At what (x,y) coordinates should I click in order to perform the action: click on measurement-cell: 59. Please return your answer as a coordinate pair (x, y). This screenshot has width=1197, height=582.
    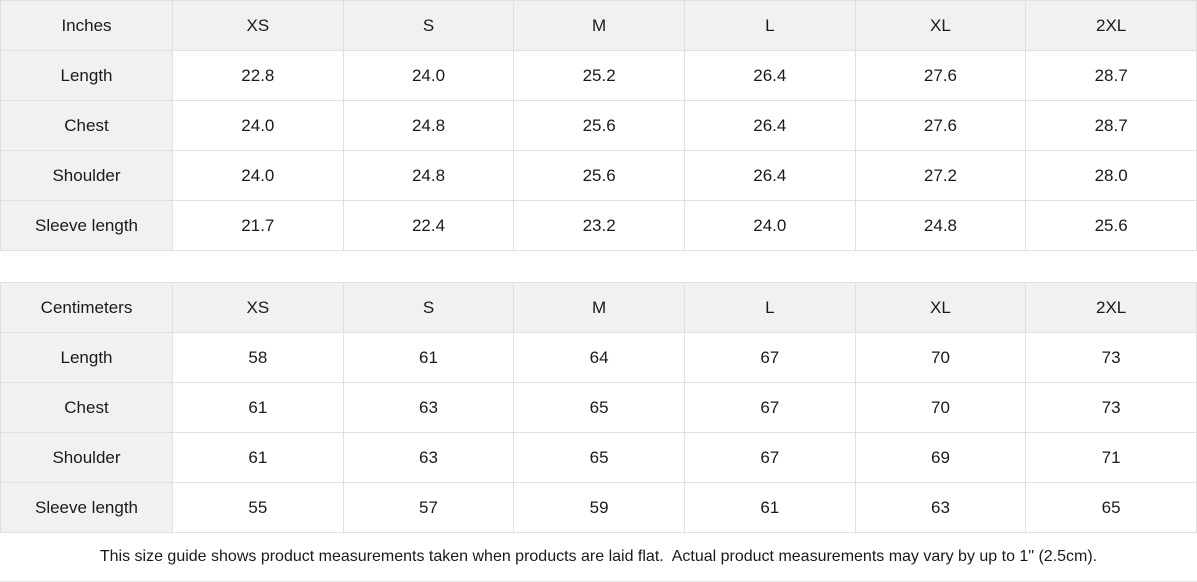
    Looking at the image, I should click on (599, 507).